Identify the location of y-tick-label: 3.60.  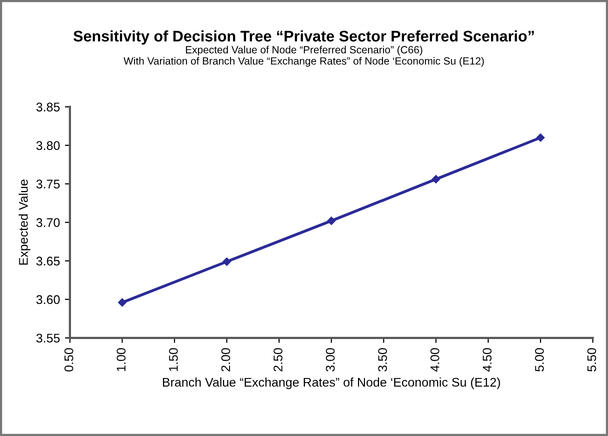
(48, 299).